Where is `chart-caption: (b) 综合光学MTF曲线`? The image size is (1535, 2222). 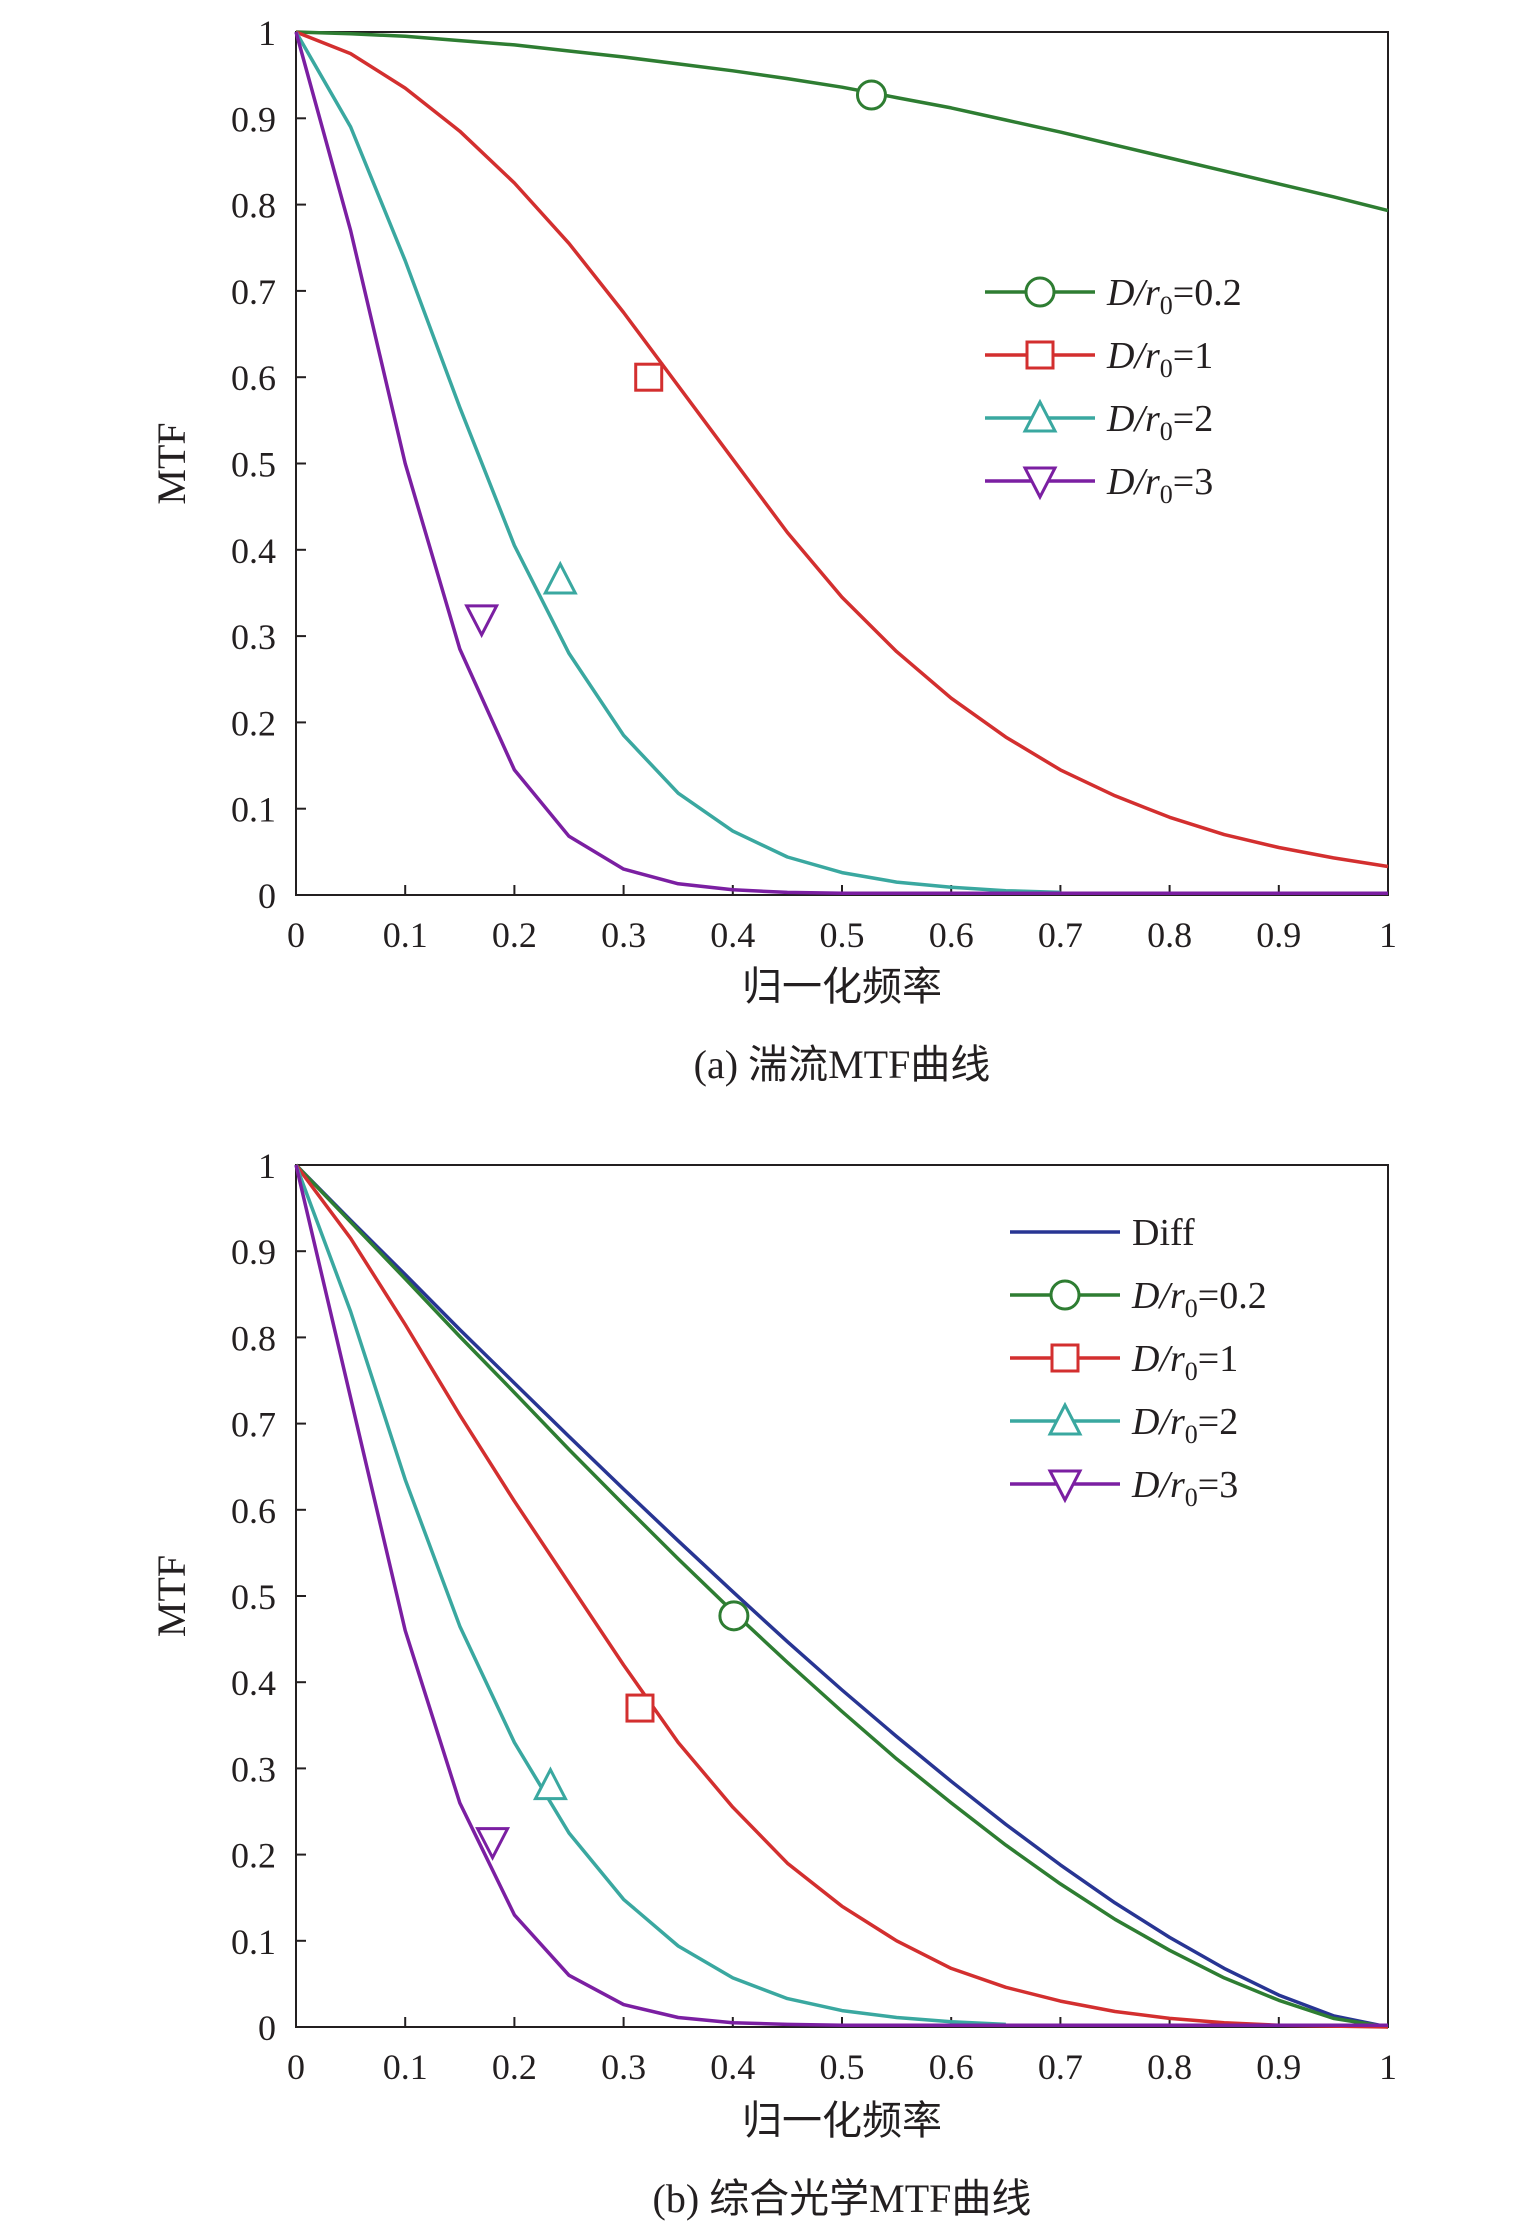 chart-caption: (b) 综合光学MTF曲线 is located at coordinates (842, 2198).